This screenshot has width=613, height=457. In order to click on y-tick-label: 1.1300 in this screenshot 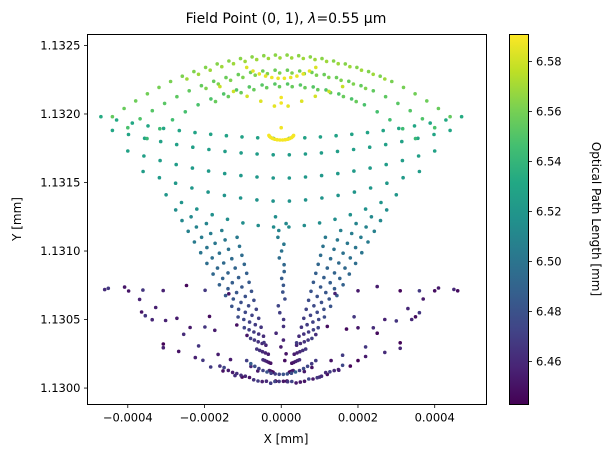, I will do `click(60, 388)`.